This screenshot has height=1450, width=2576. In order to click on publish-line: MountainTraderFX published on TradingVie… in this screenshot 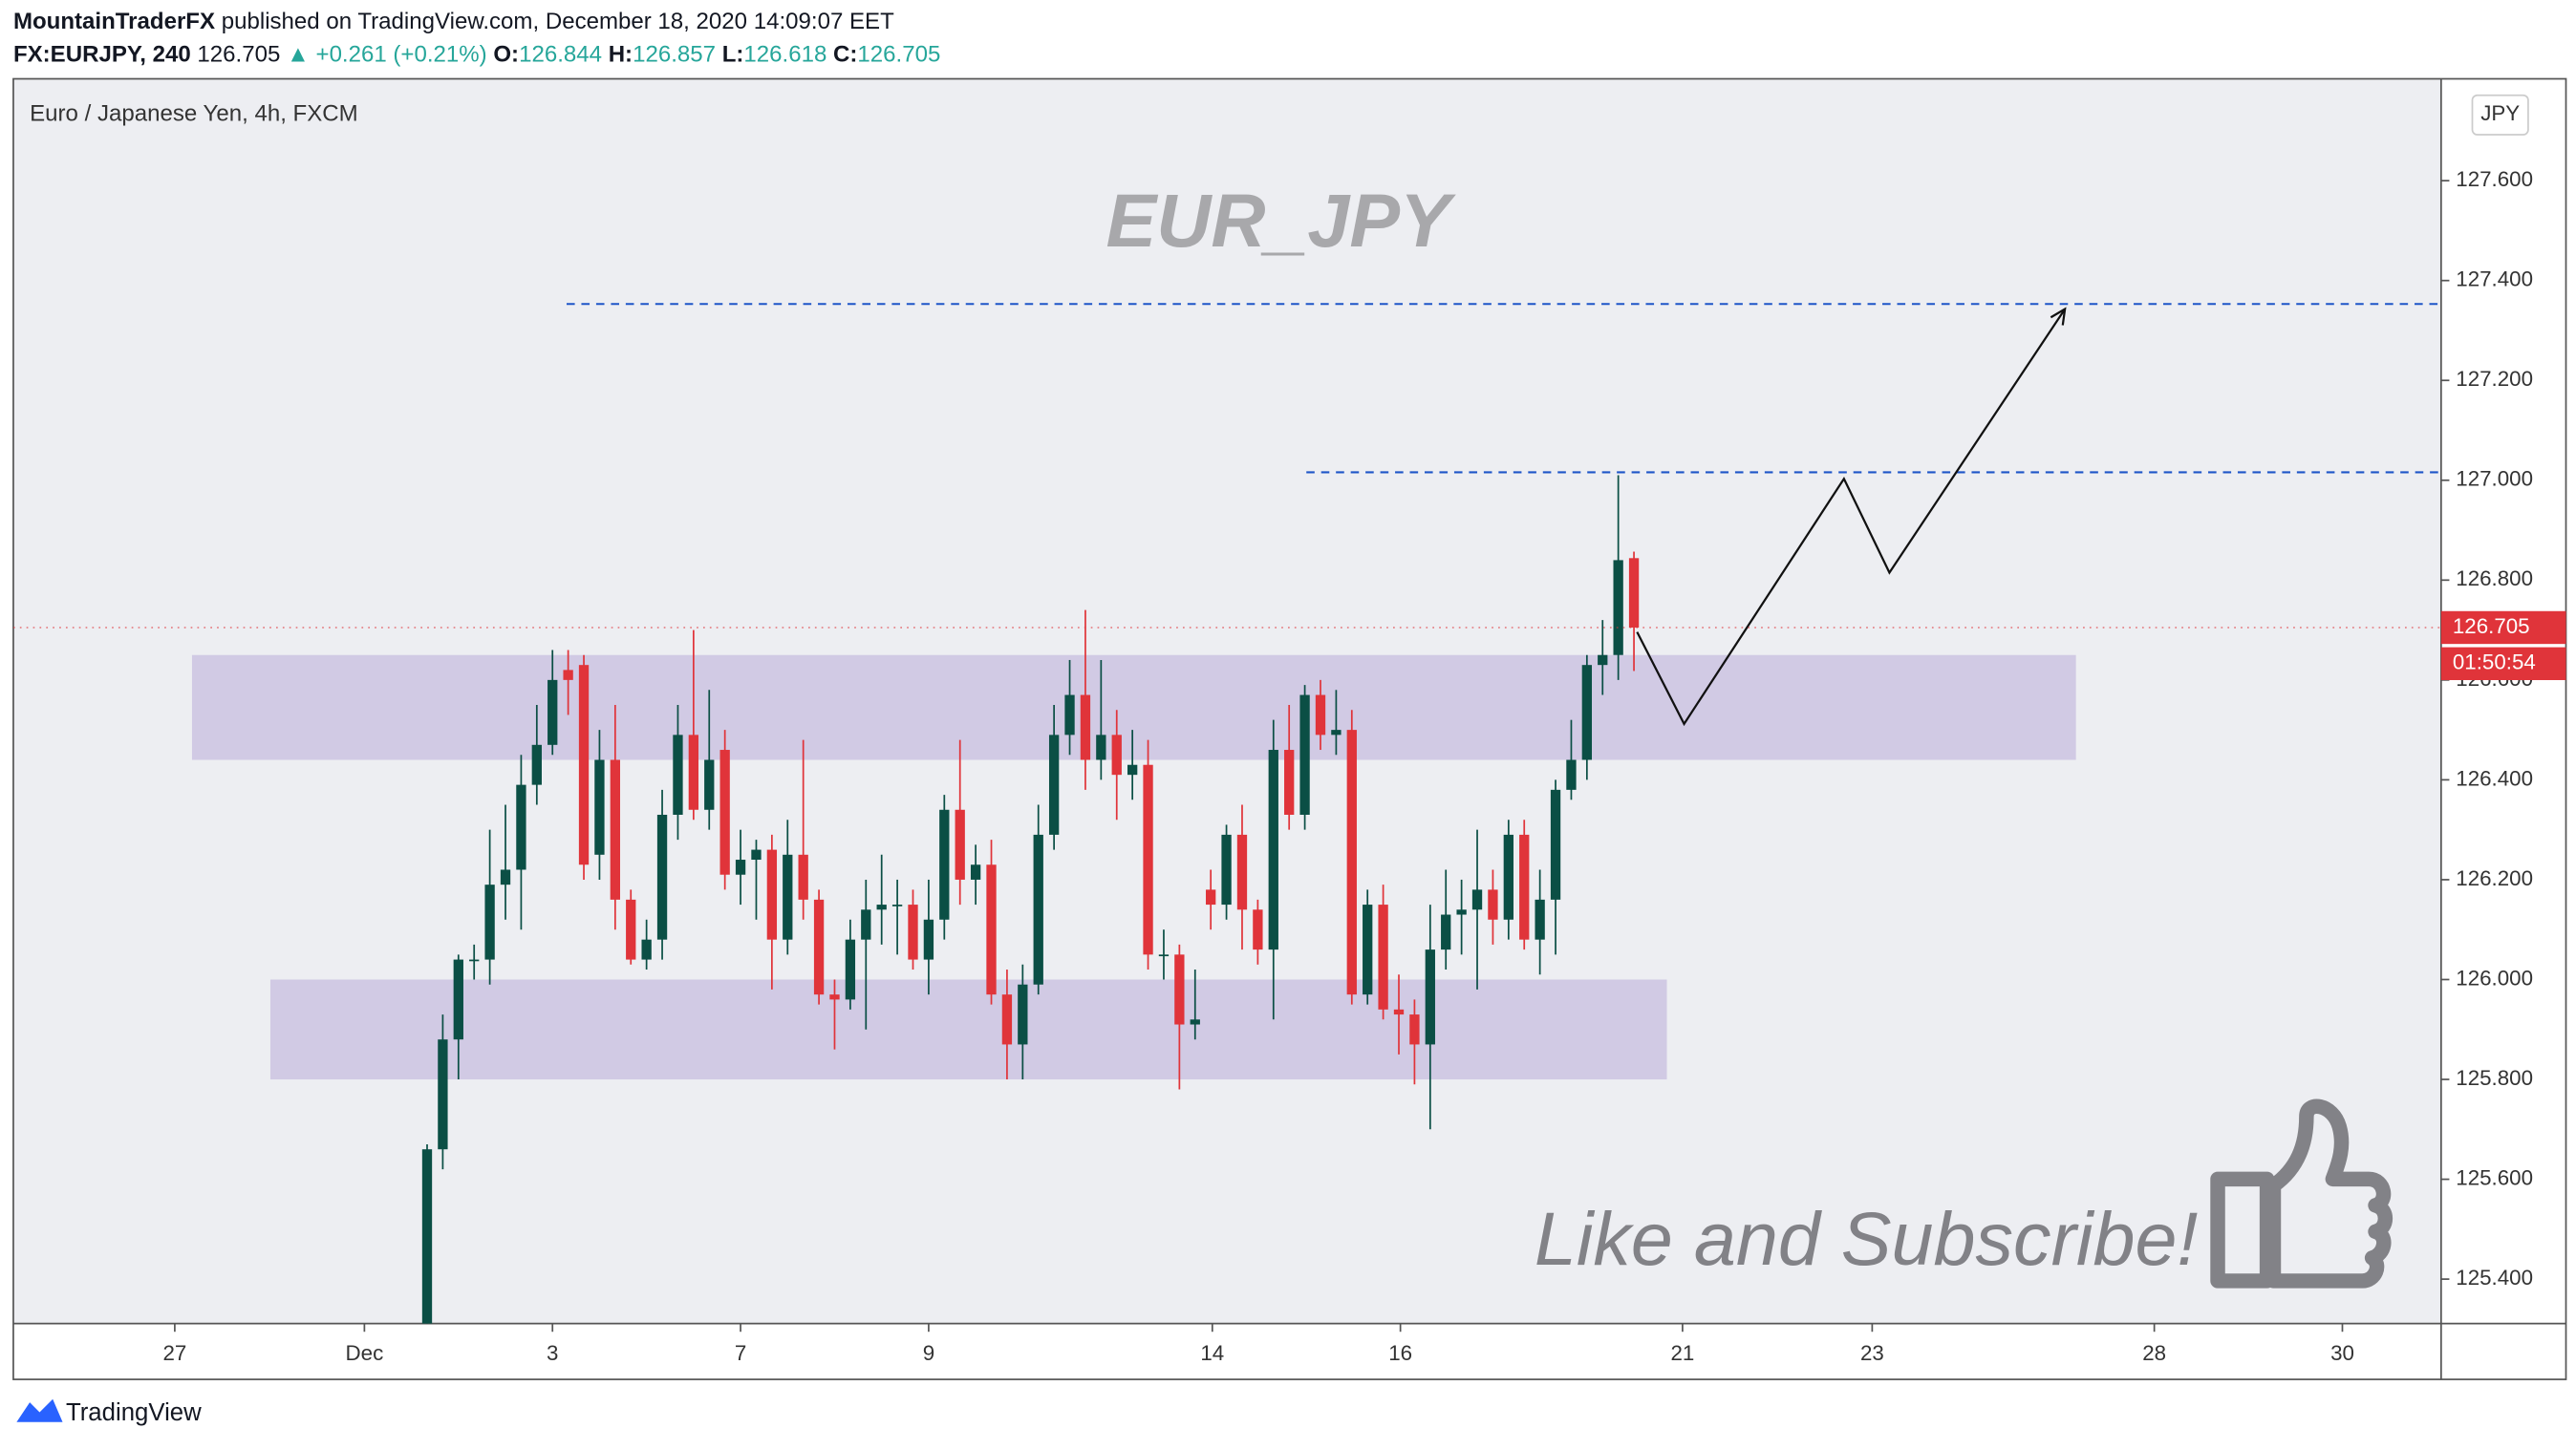, I will do `click(453, 21)`.